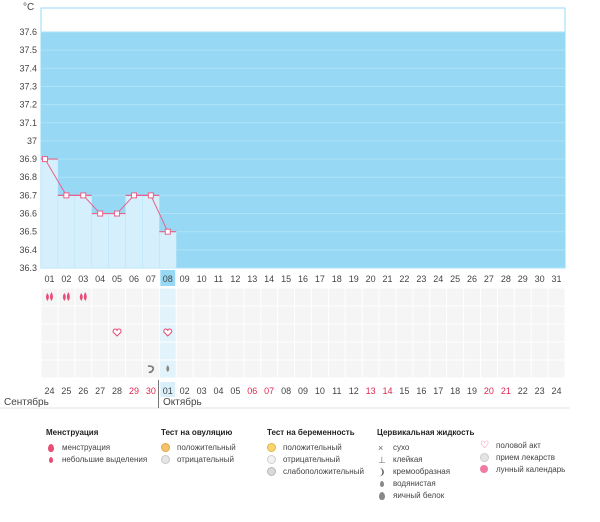  Describe the element at coordinates (28, 105) in the screenshot. I see `y-tick-label: 37.2` at that location.